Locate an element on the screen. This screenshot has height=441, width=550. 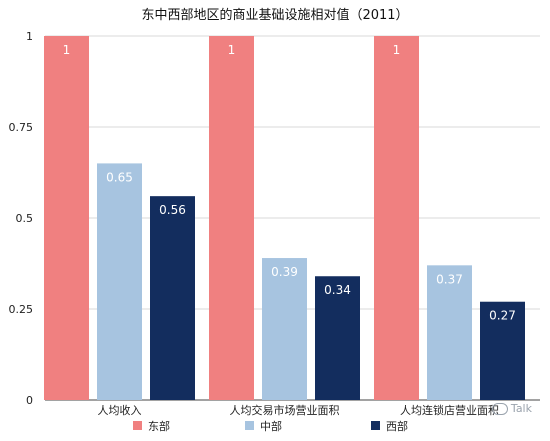
legend: 东部 中部 西部 is located at coordinates (270, 426).